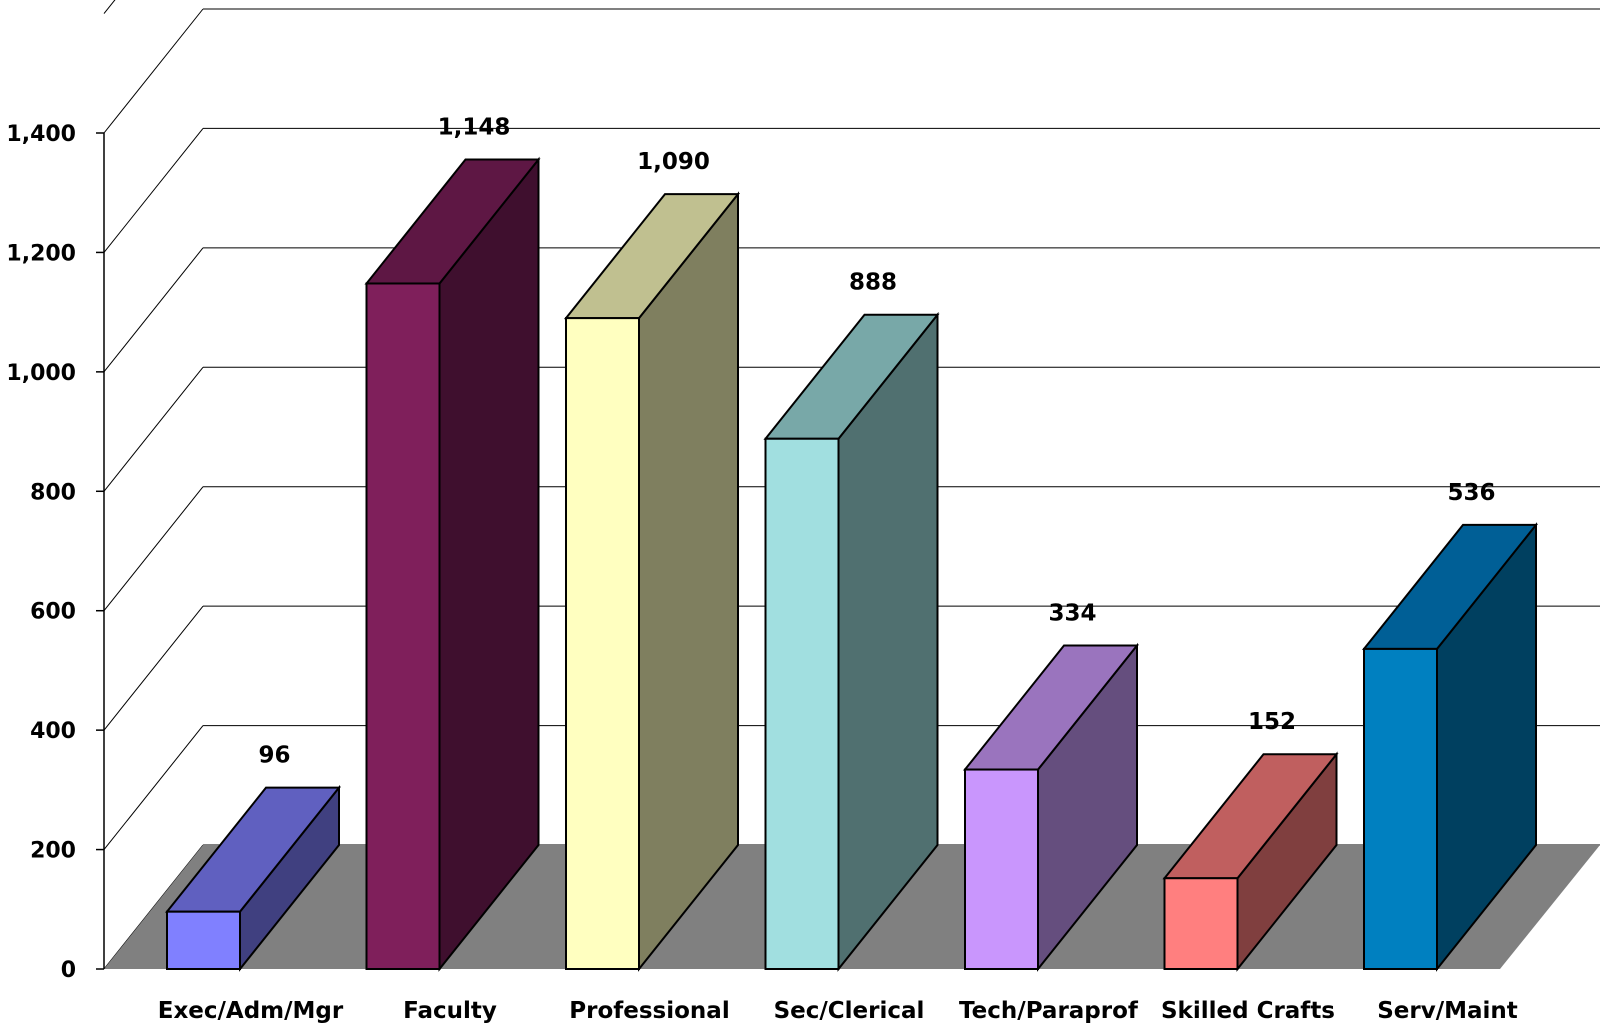 This screenshot has height=1029, width=1600. I want to click on data-label: 536, so click(1471, 493).